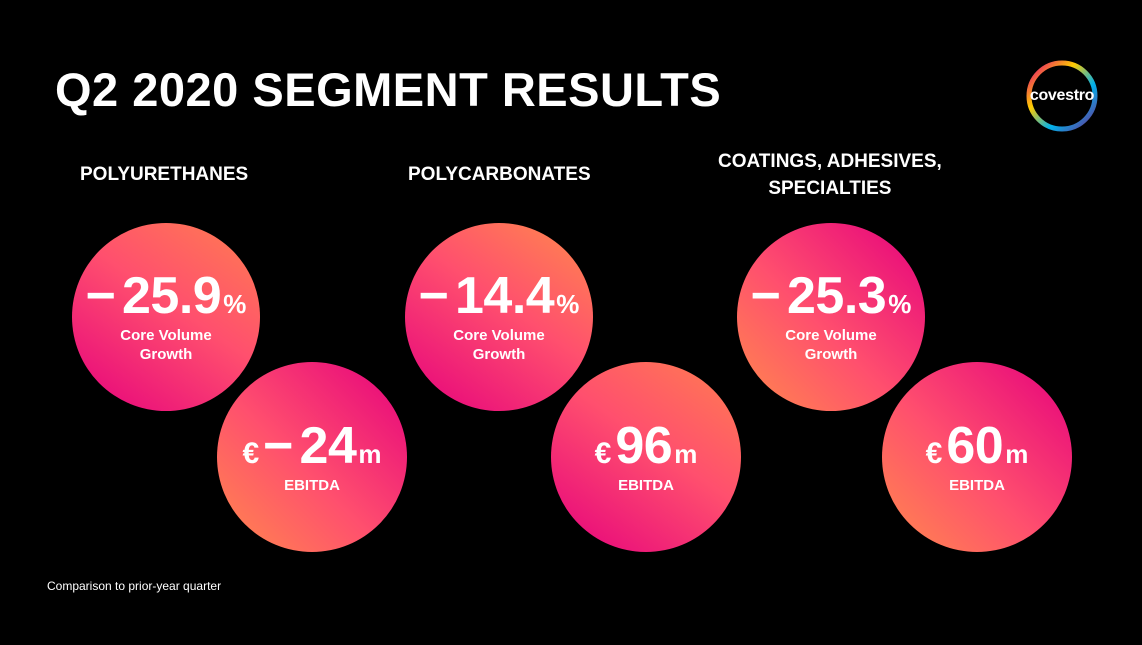 This screenshot has height=645, width=1142. I want to click on ebitda-value: 60, so click(974, 446).